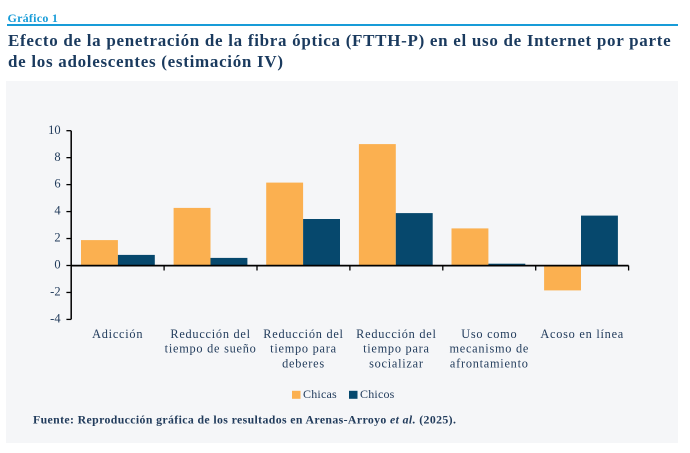  I want to click on svg-text: 4, so click(57, 211).